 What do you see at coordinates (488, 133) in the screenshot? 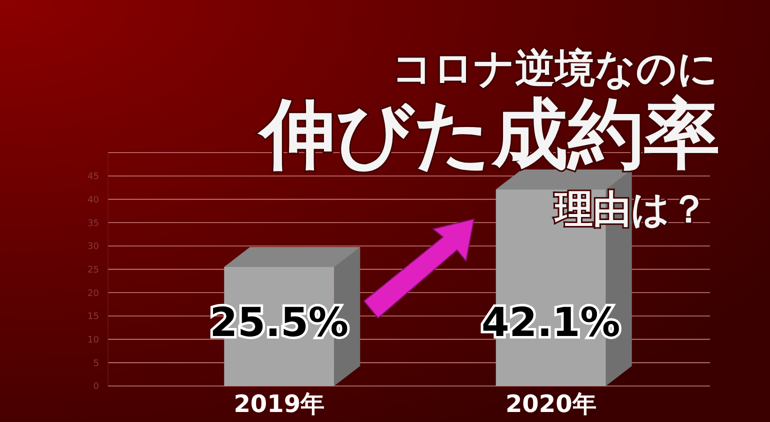
I see `chart-title: 伸びた成約率` at bounding box center [488, 133].